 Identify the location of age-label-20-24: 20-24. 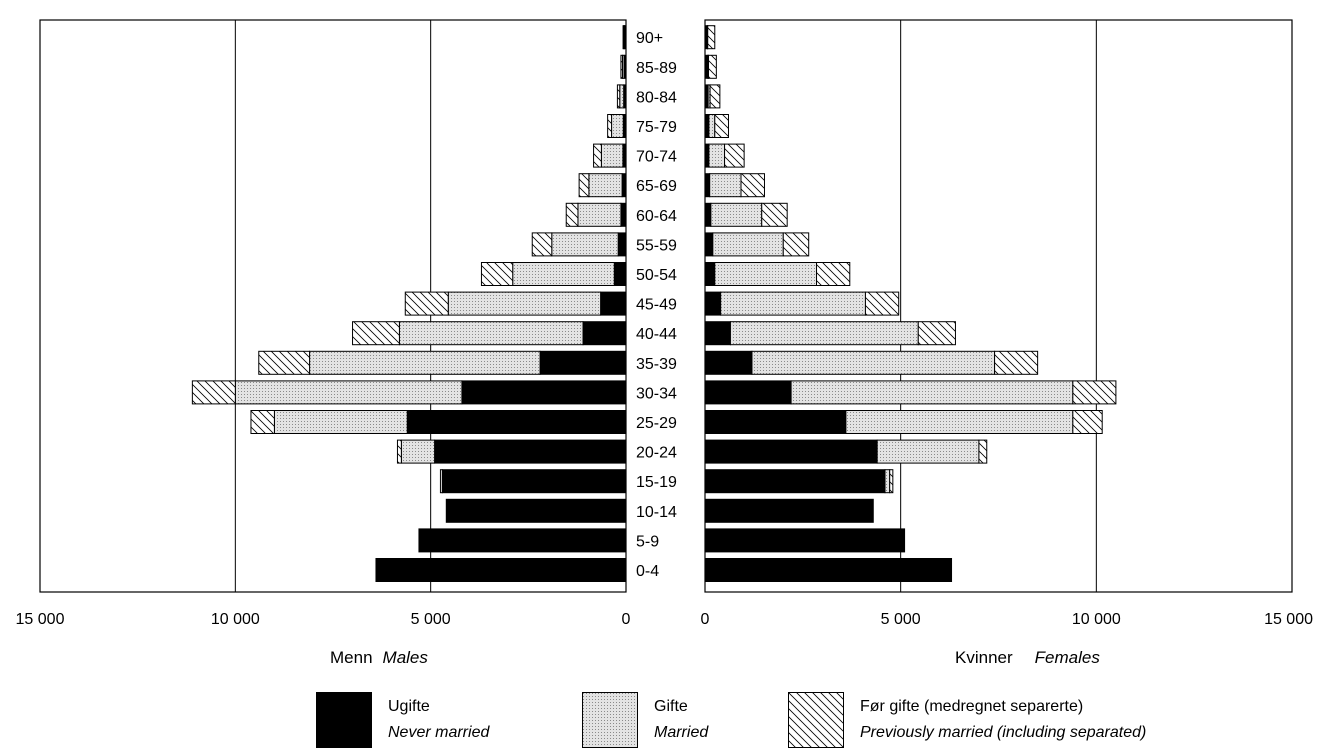
(656, 453).